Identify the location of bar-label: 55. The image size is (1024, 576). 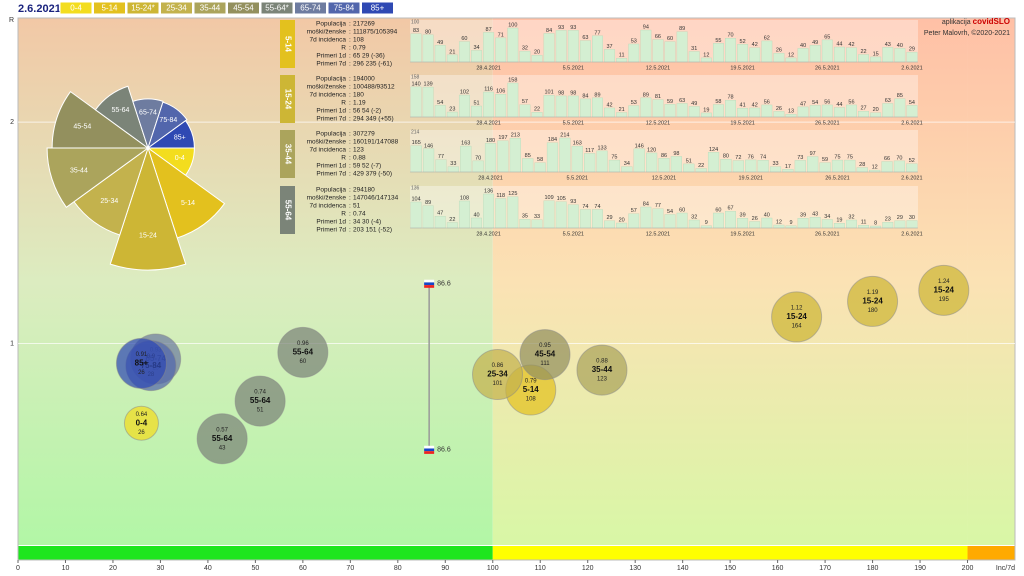
(718, 41).